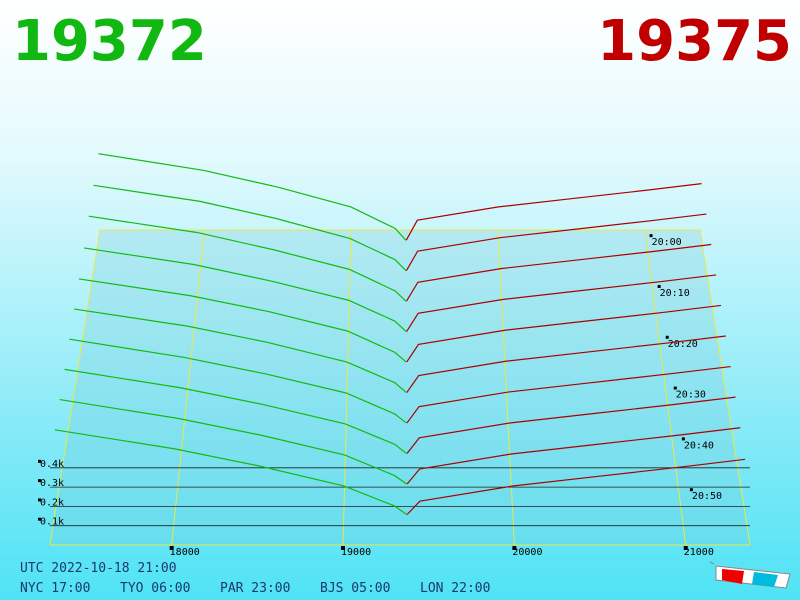 This screenshot has height=600, width=800. I want to click on ask-price: 19375, so click(694, 41).